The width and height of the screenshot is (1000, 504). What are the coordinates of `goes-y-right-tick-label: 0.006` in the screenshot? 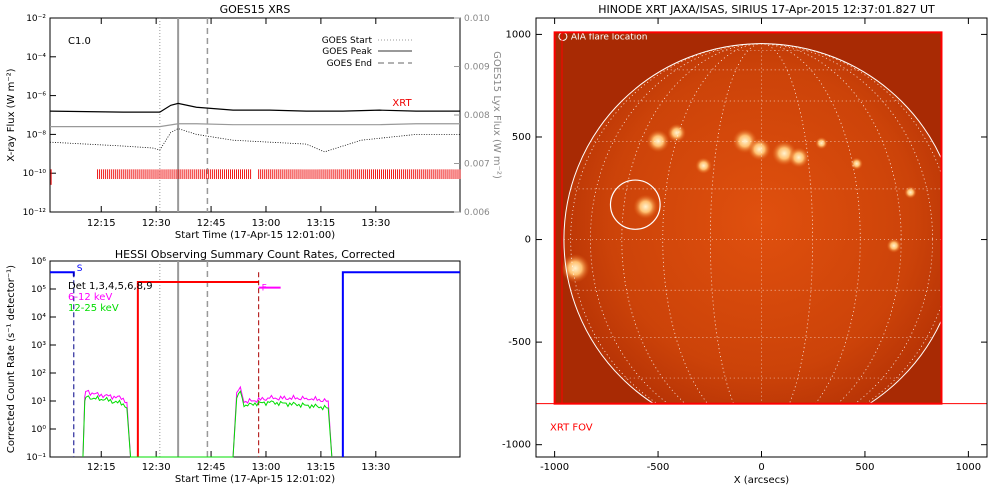 It's located at (477, 213).